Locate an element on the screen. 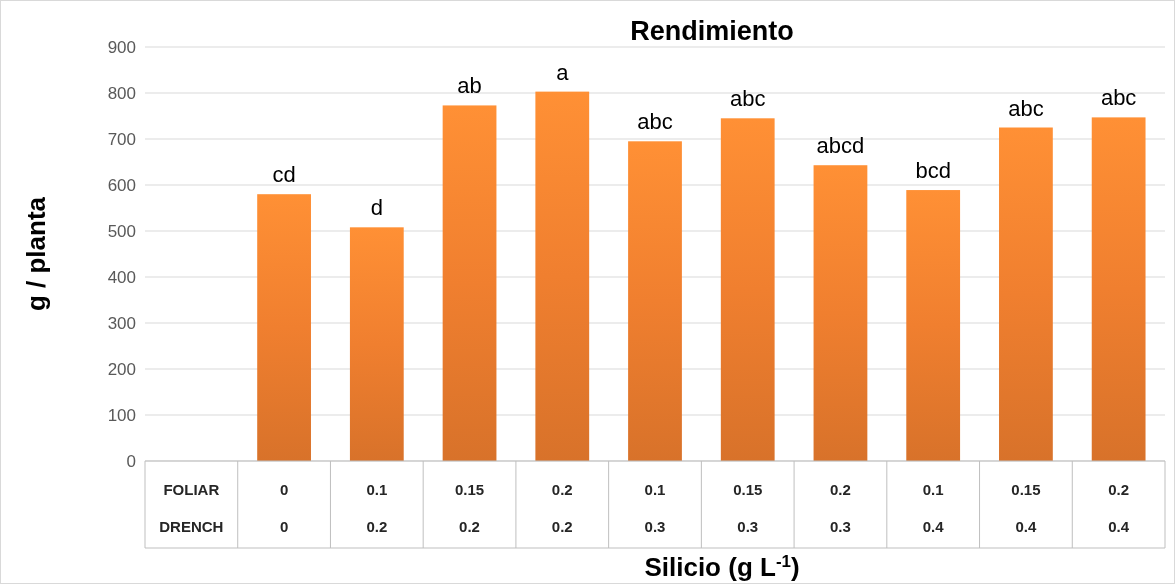 The image size is (1175, 584). data-label: ab is located at coordinates (469, 86).